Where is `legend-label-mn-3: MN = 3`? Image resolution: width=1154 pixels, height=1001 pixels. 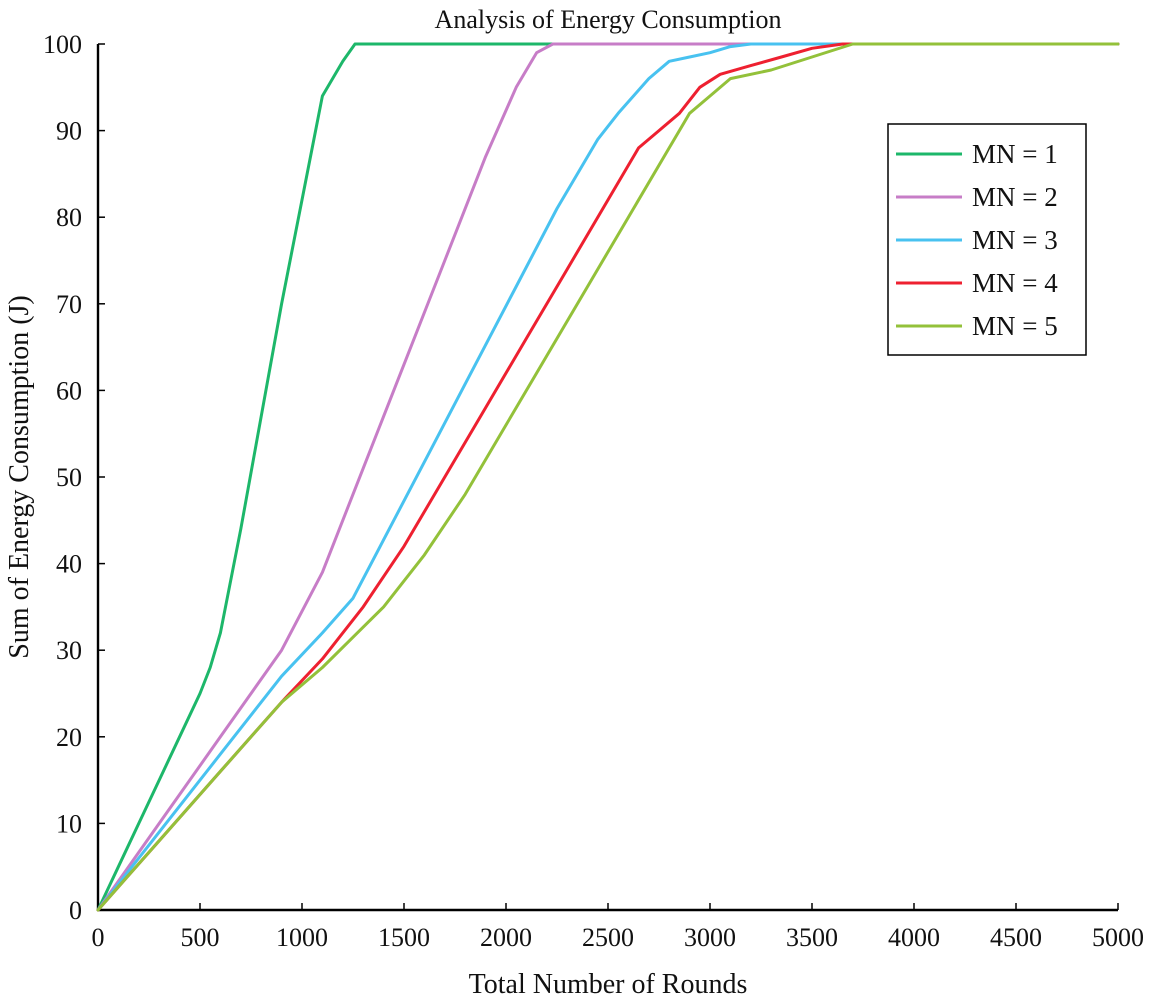
legend-label-mn-3: MN = 3 is located at coordinates (1015, 240).